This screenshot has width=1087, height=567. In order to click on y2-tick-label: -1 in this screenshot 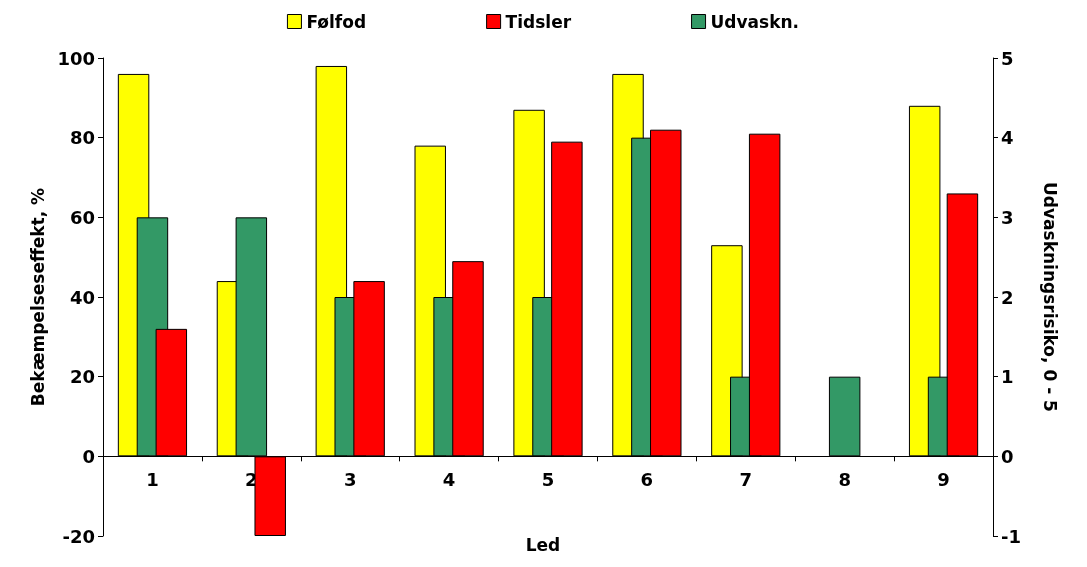, I will do `click(1011, 536)`.